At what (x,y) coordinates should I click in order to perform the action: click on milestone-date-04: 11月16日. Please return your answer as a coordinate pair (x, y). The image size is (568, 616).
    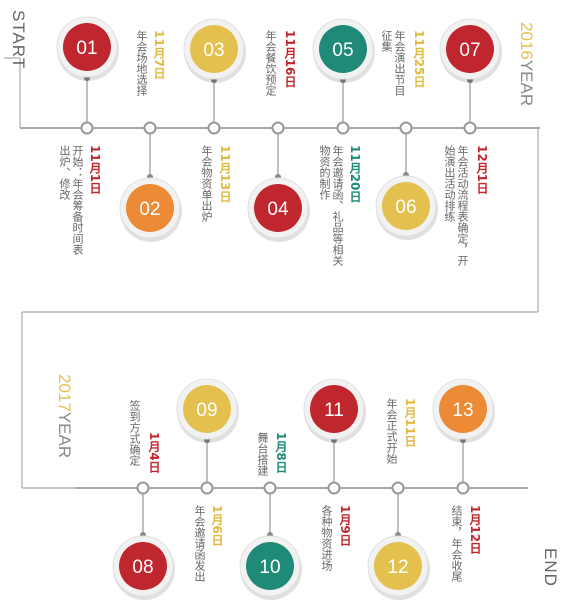
    Looking at the image, I should click on (290, 59).